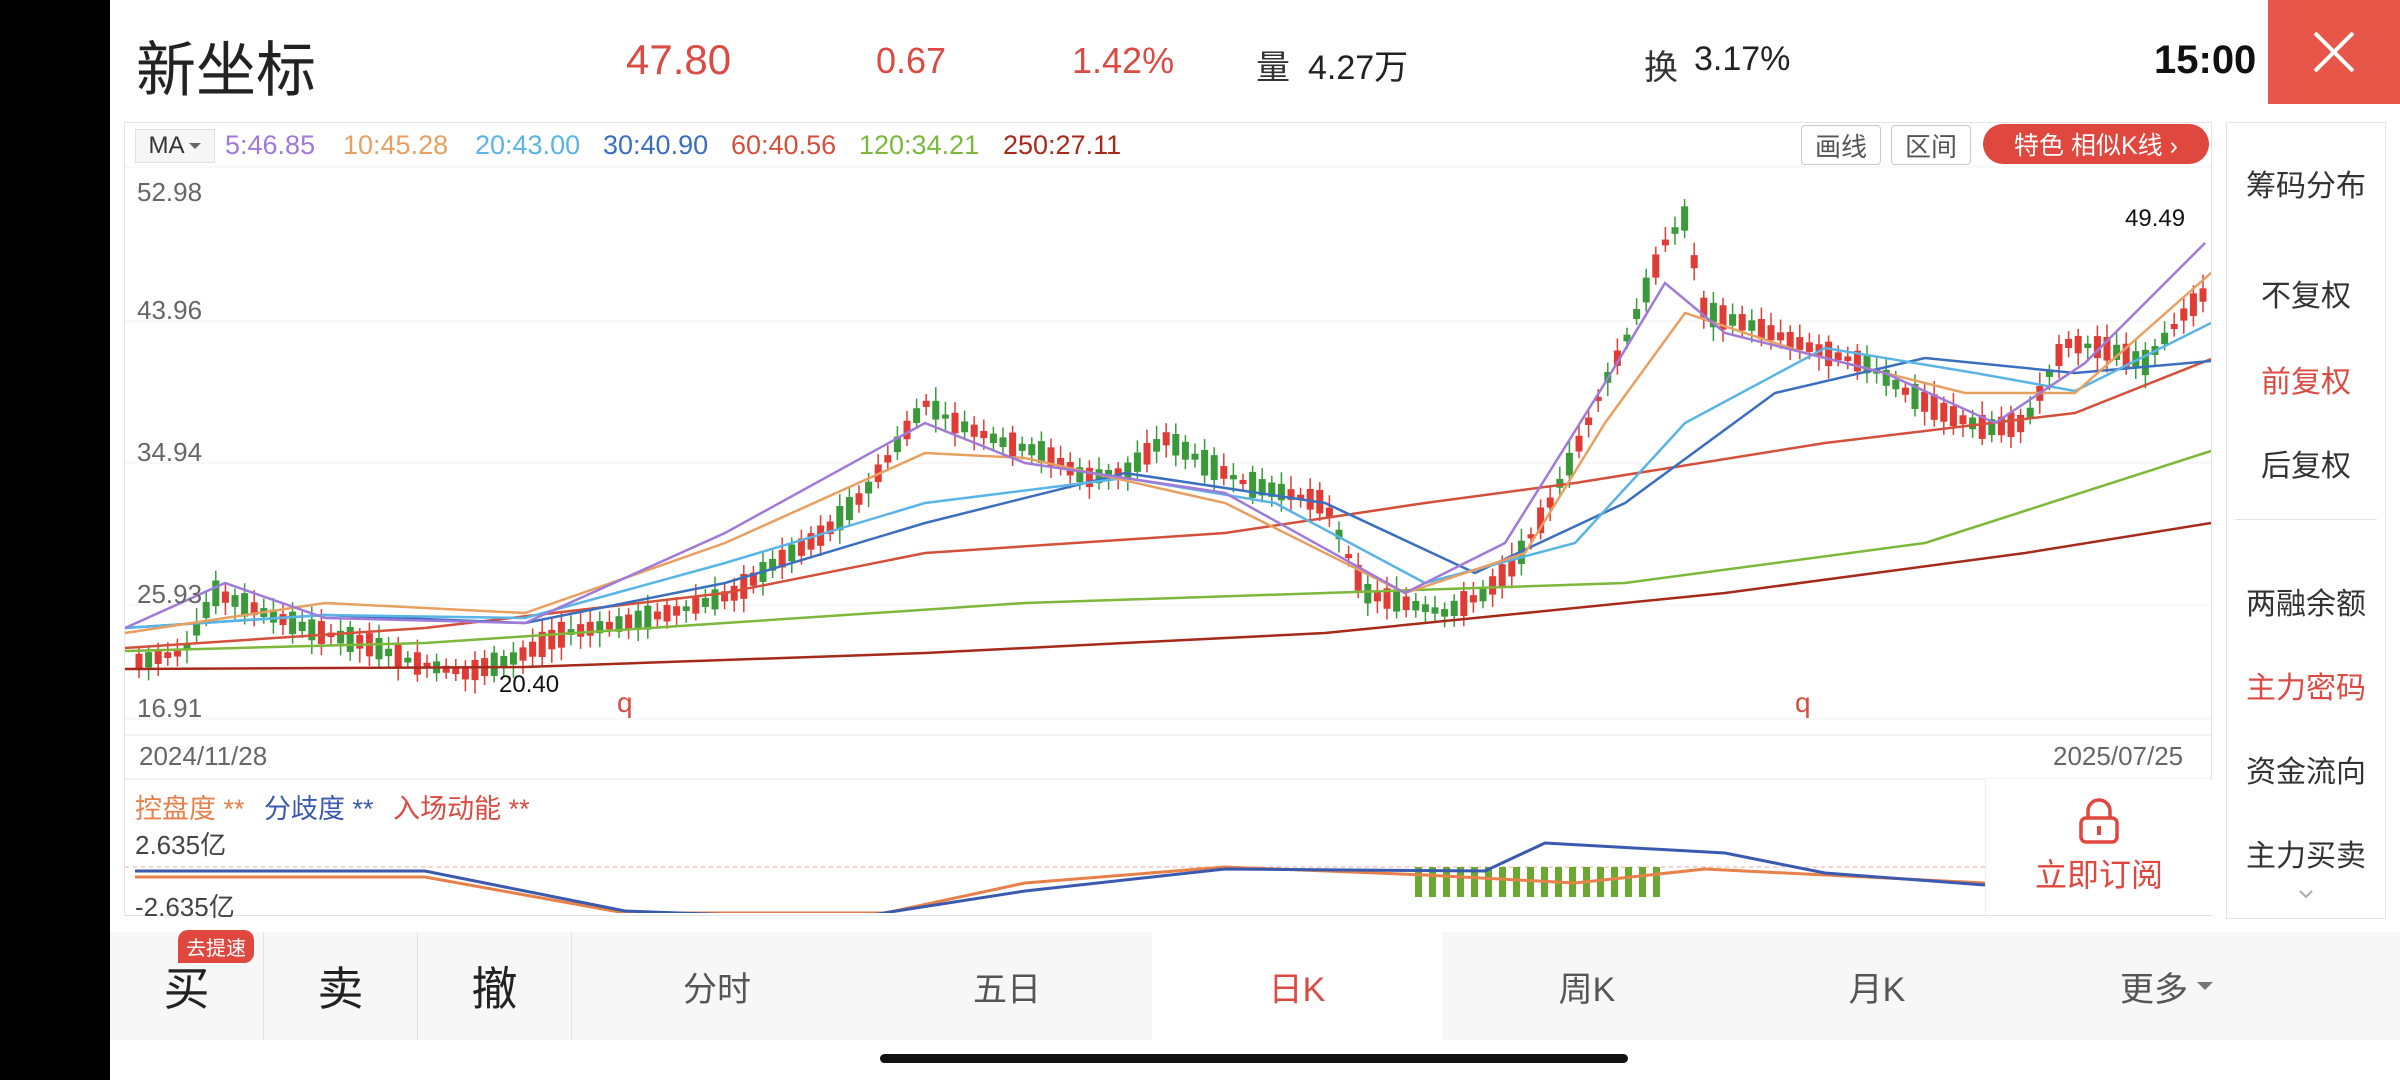 The image size is (2400, 1080). Describe the element at coordinates (2098, 847) in the screenshot. I see `subscribe-overlay: 立即订阅` at that location.